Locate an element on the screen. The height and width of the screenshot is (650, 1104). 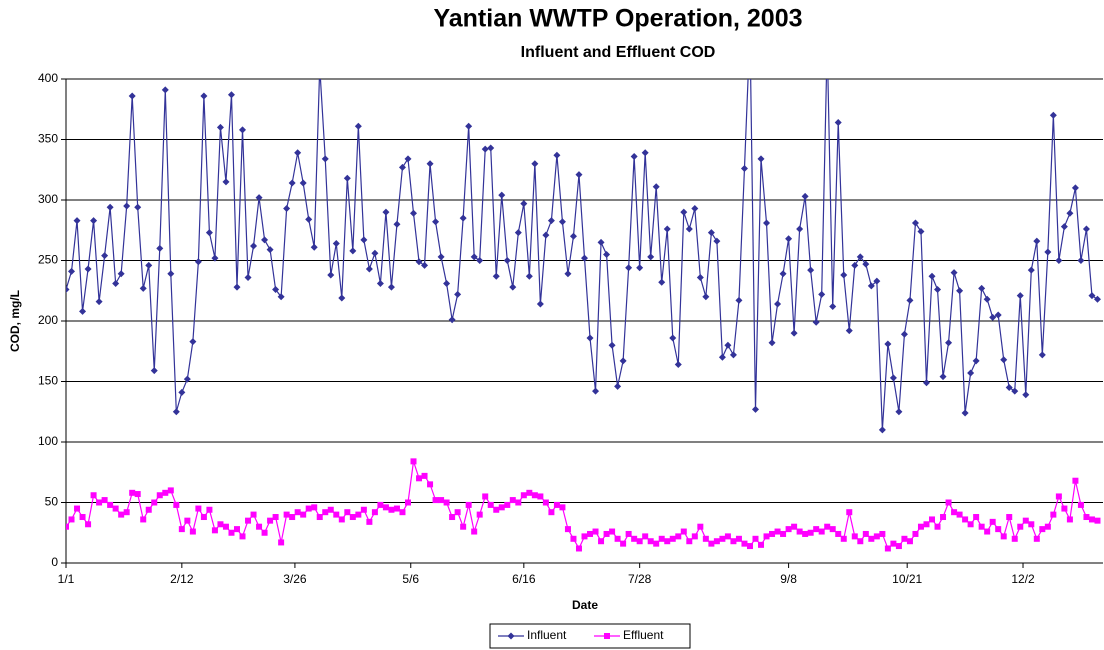
legend-label: Effluent is located at coordinates (643, 635).